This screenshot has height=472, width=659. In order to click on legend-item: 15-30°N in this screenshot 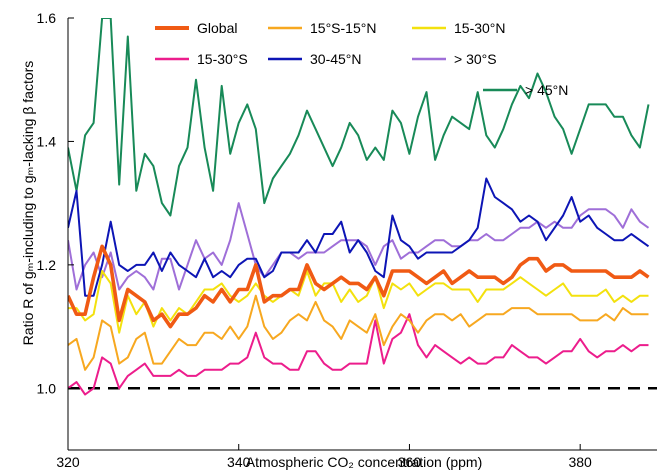, I will do `click(459, 28)`.